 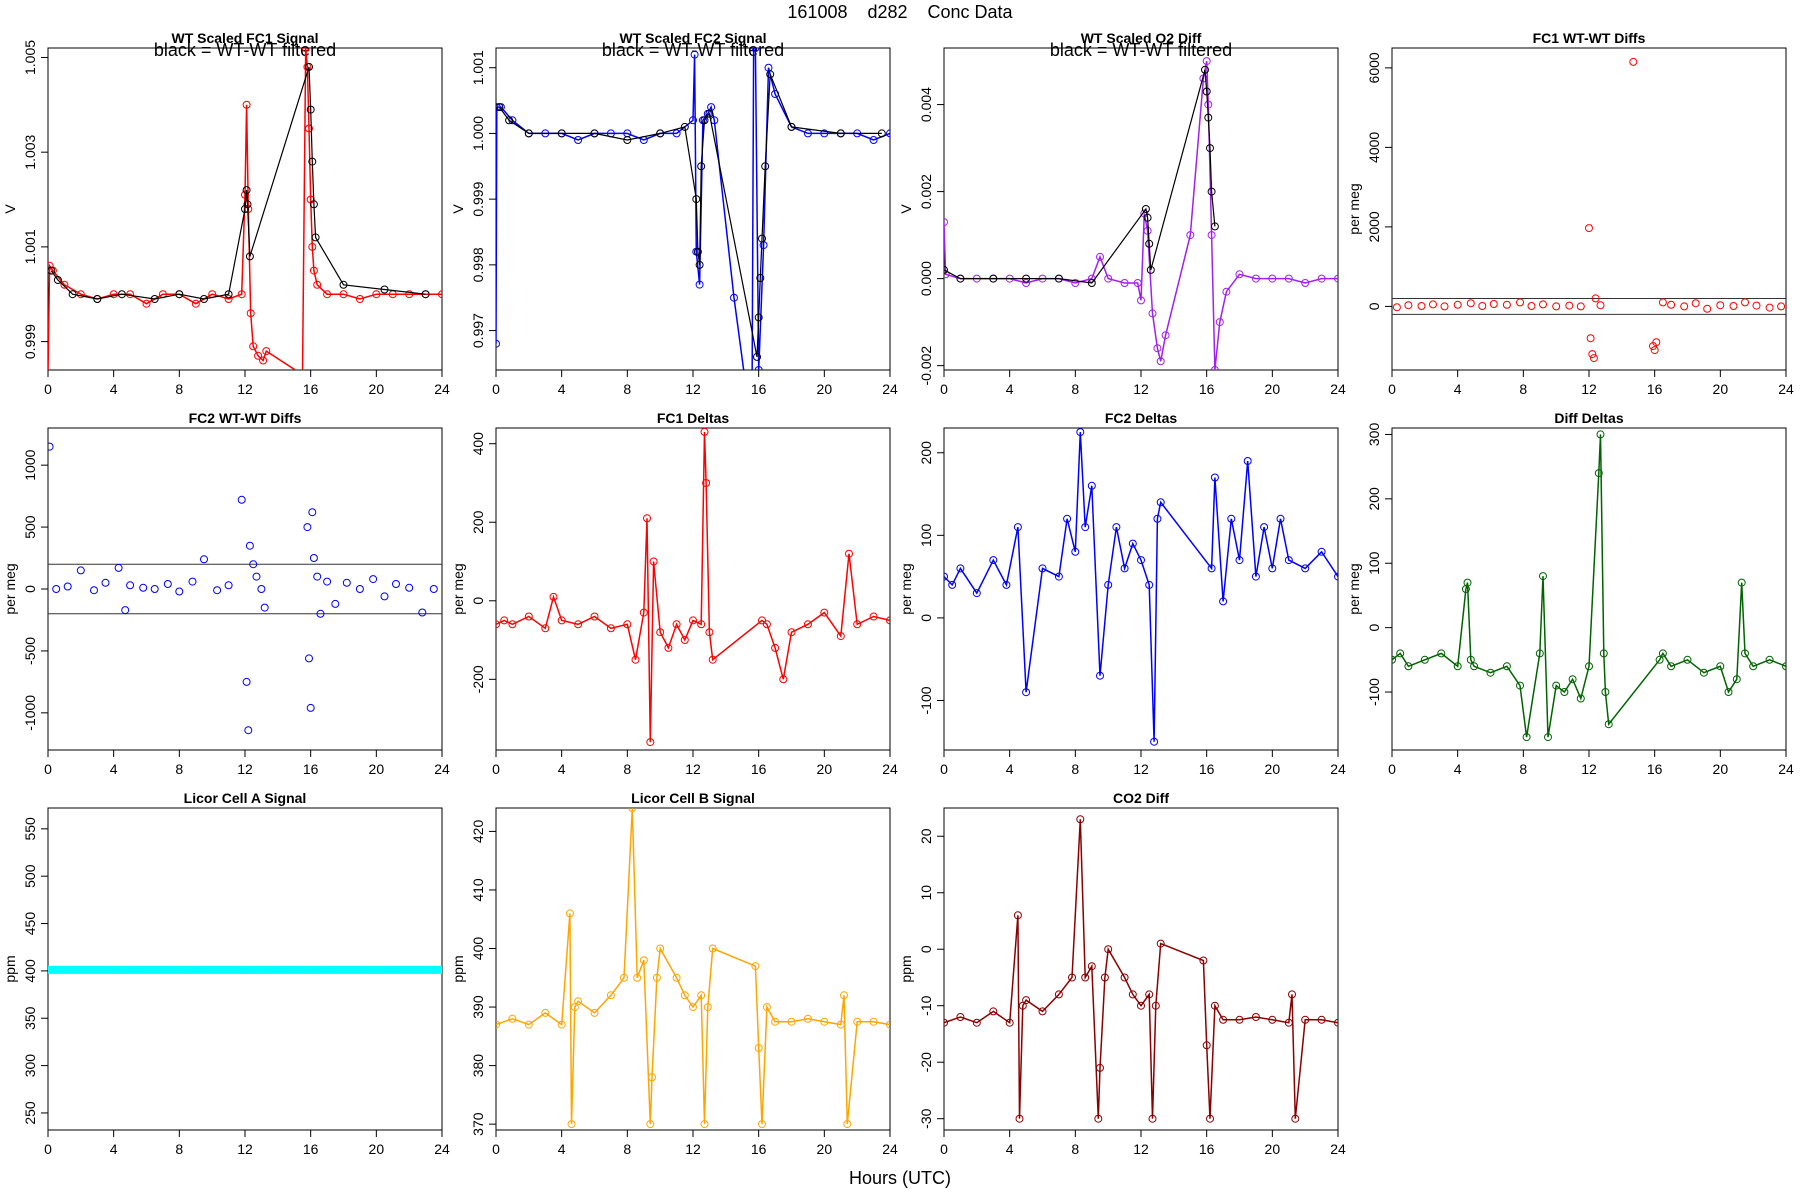 I want to click on y-tick-label: 1.000, so click(x=478, y=133).